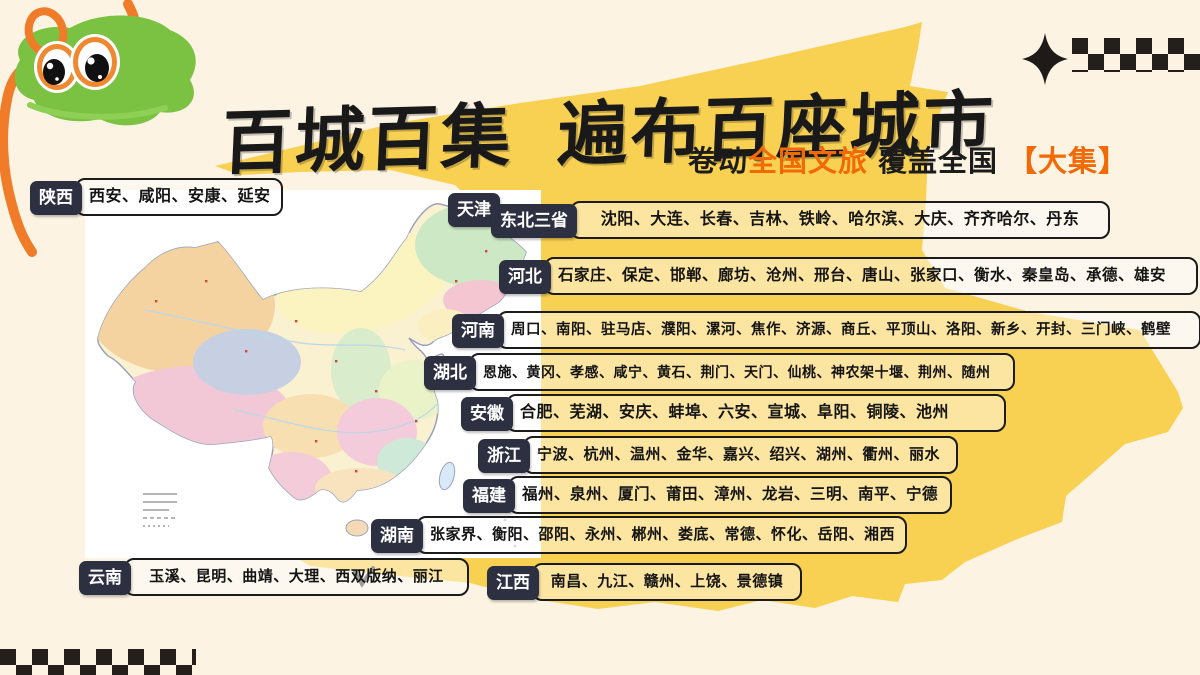  I want to click on region-row-shaanxi: 陕西 西安、咸阳、安康、延安, so click(156, 197).